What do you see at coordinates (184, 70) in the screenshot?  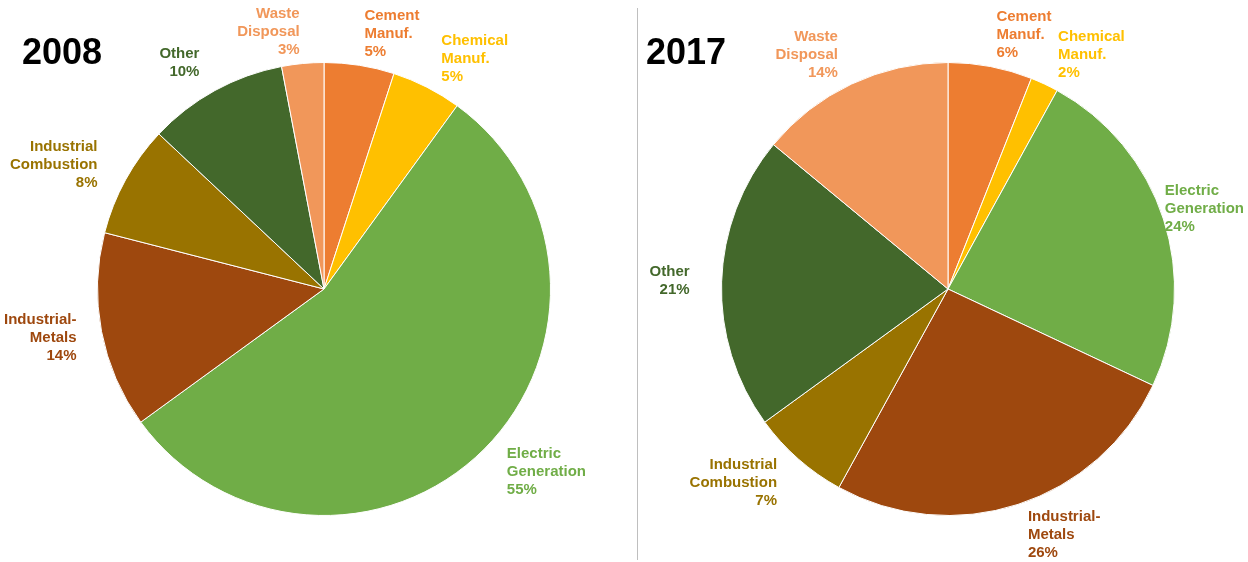 I see `data-label: 10%` at bounding box center [184, 70].